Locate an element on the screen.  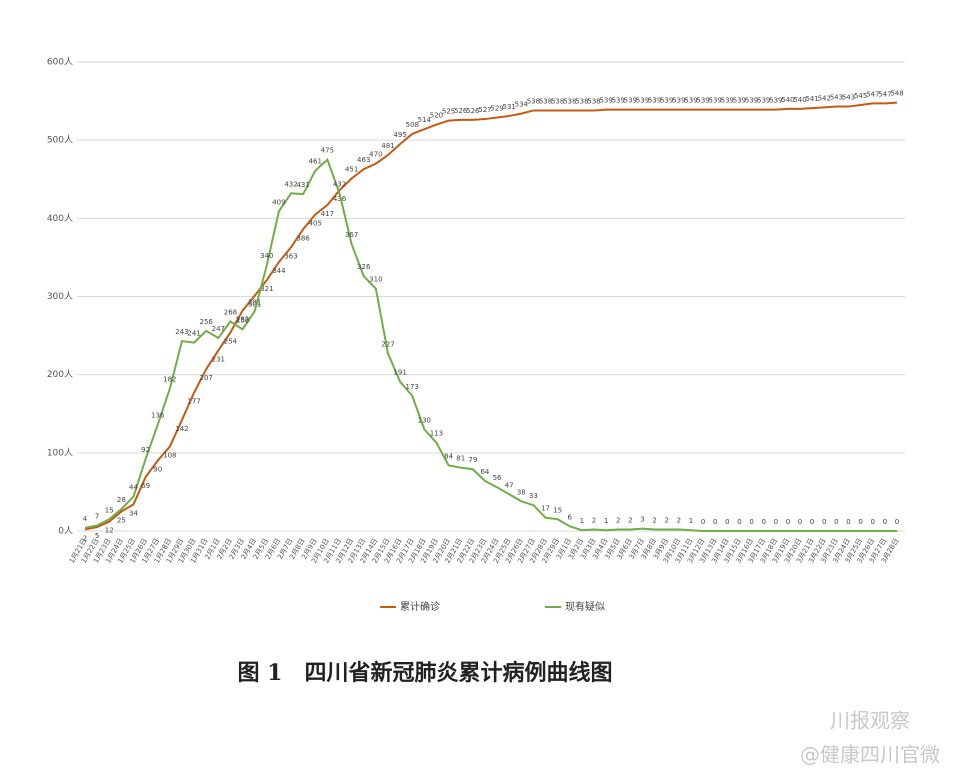
data-label: 527 is located at coordinates (484, 110).